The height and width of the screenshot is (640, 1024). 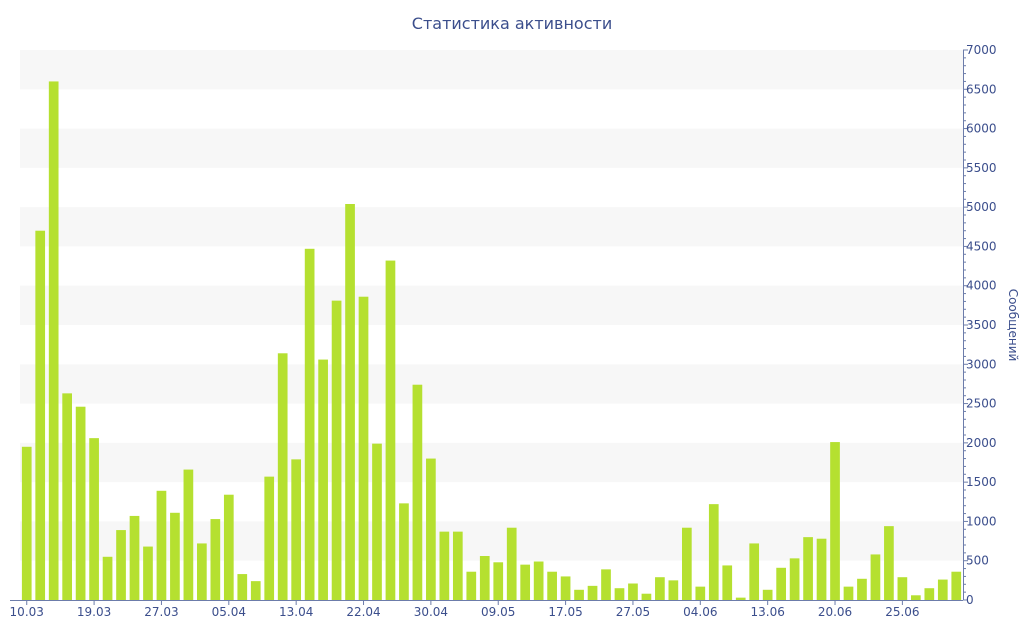 I want to click on x-tick-label: 19.03, so click(x=94, y=612).